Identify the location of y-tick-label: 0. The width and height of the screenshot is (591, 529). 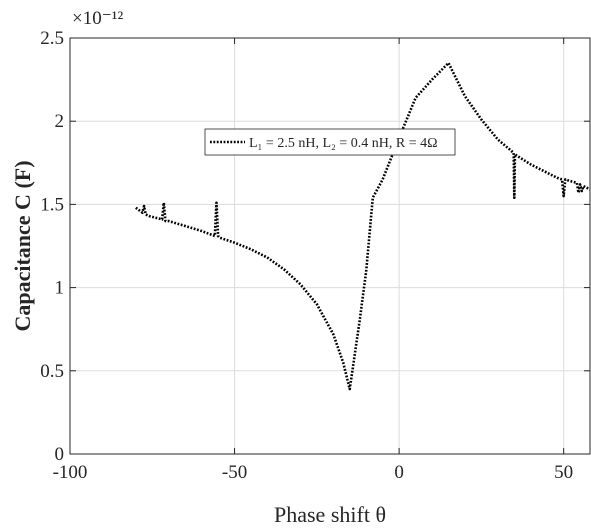
(60, 454).